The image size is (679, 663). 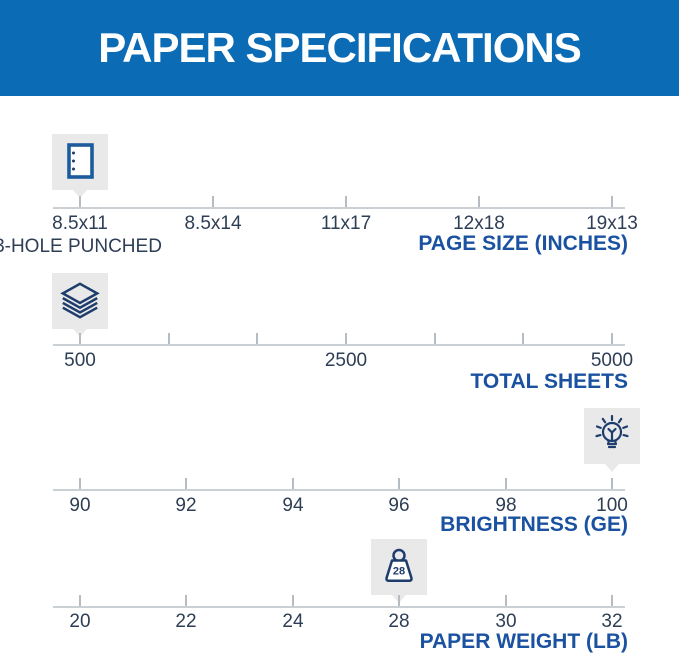 I want to click on page-title: PAPER SPECIFICATIONS, so click(x=340, y=47).